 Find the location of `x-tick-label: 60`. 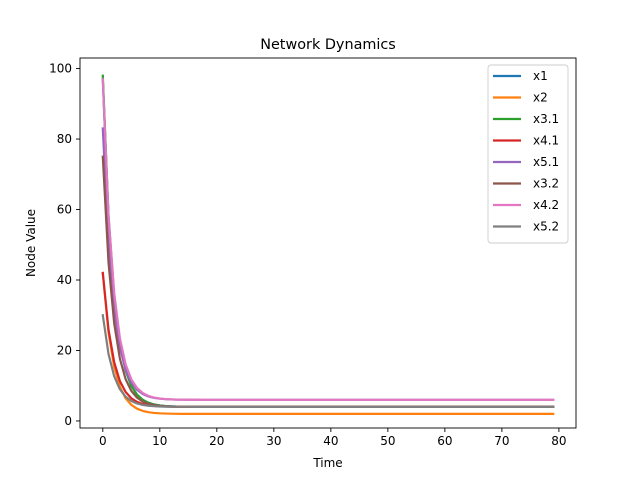

x-tick-label: 60 is located at coordinates (444, 441).